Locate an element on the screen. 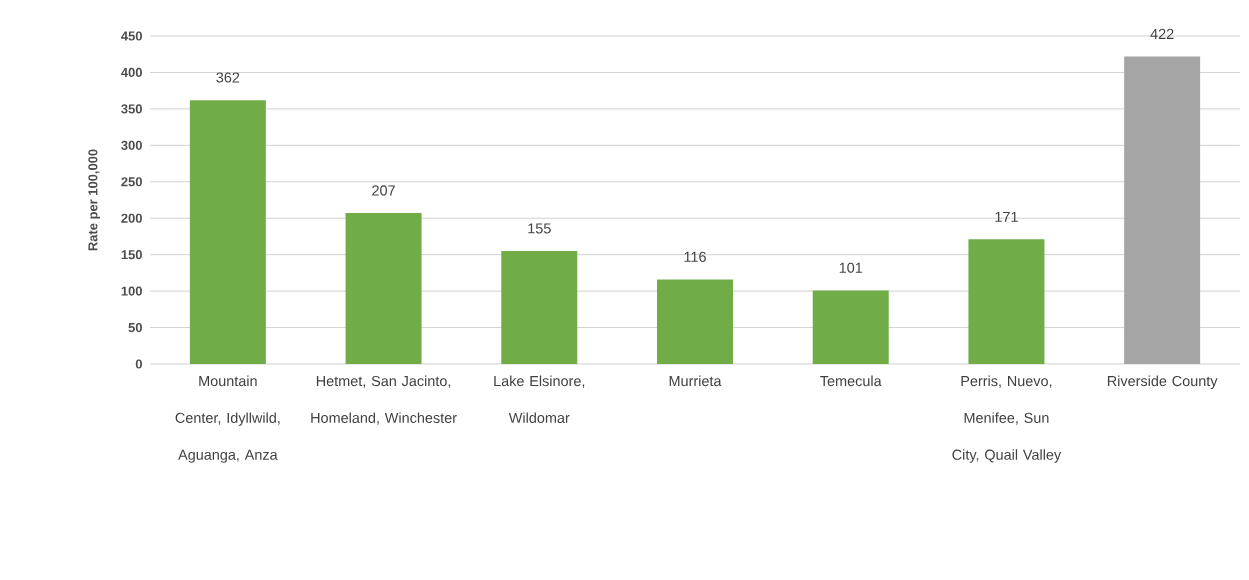 The height and width of the screenshot is (580, 1249). y-tick-label: 100 is located at coordinates (131, 291).